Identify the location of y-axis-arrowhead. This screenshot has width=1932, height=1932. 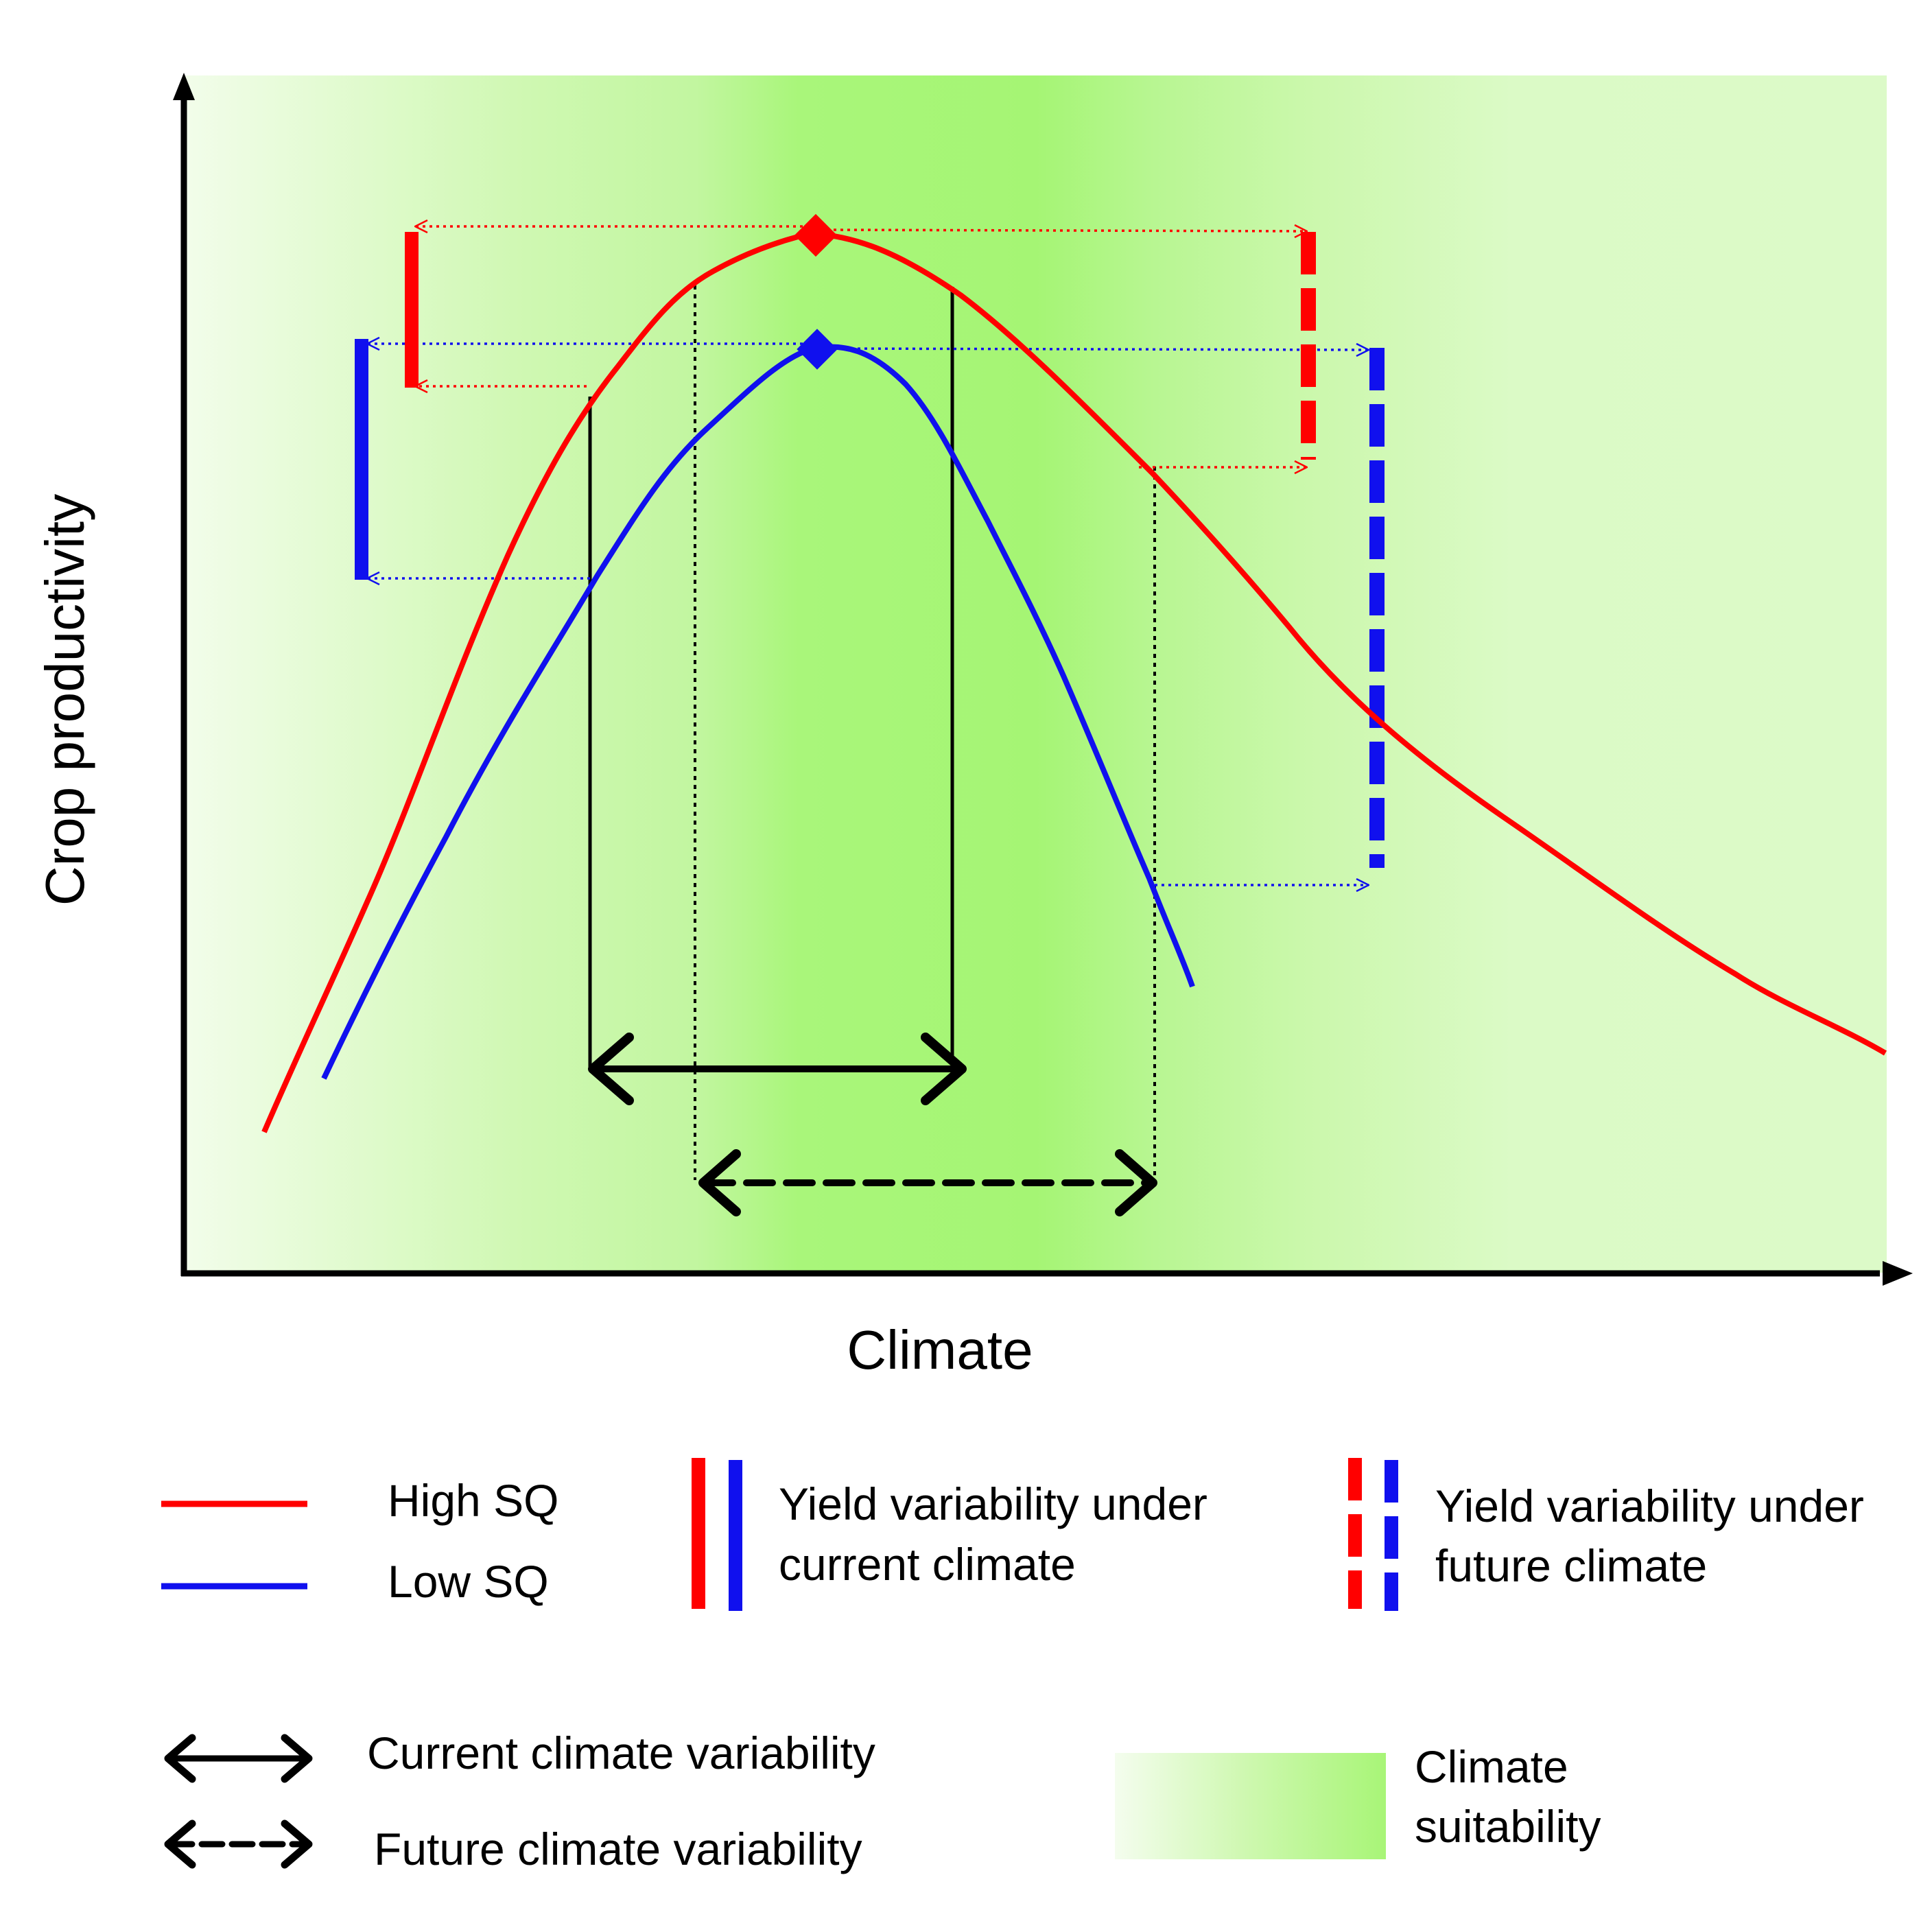
(184, 86).